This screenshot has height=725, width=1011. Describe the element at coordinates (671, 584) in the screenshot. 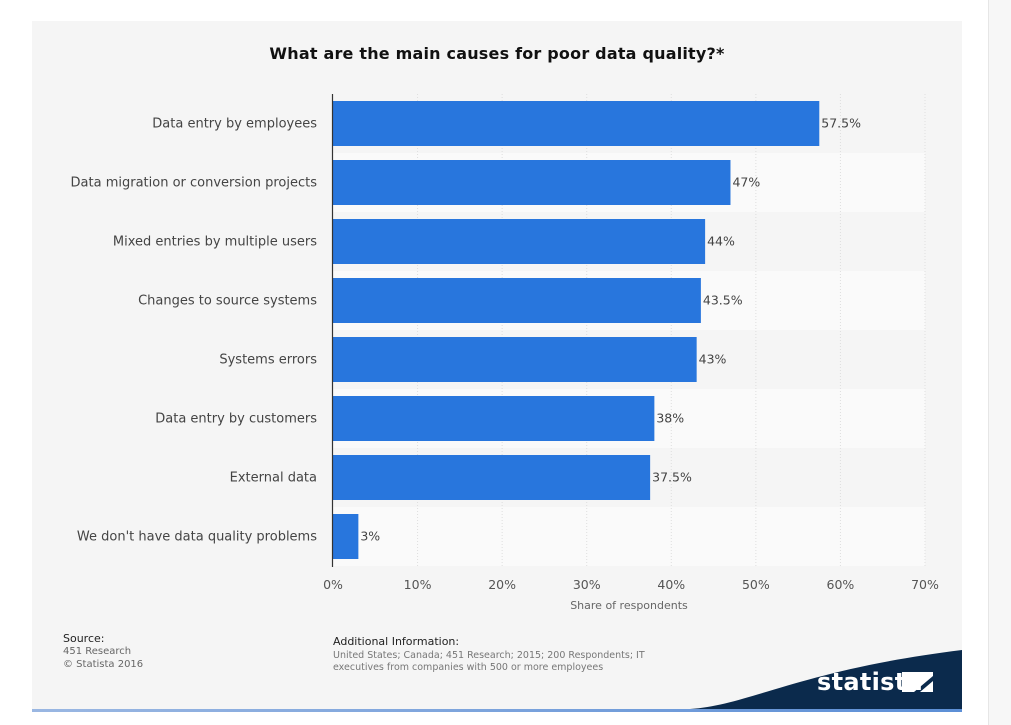

I see `x-tick-label: 40%` at that location.